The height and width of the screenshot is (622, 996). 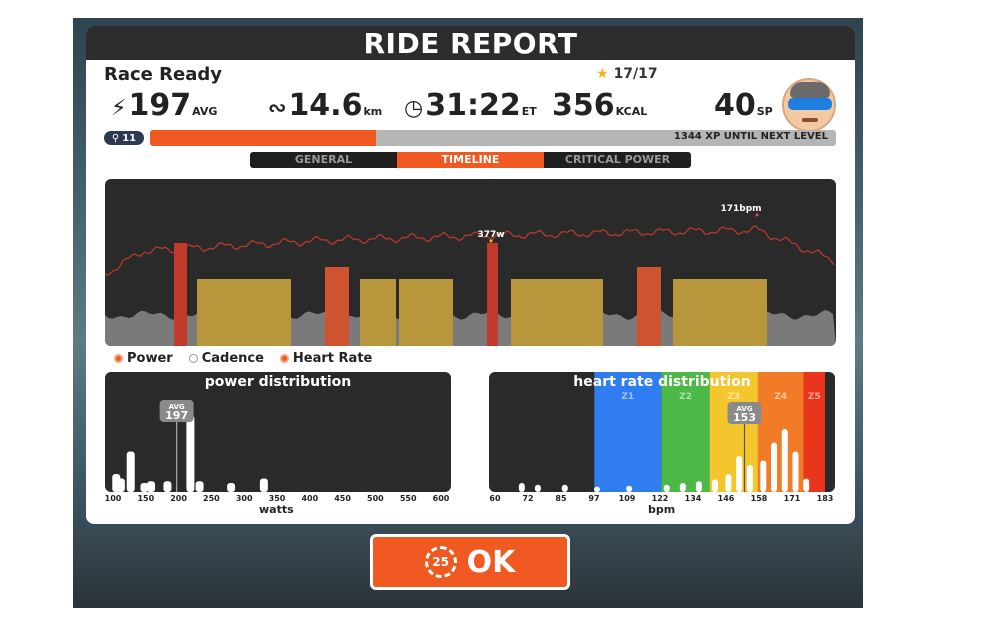 What do you see at coordinates (178, 498) in the screenshot?
I see `power-tick-label: 200` at bounding box center [178, 498].